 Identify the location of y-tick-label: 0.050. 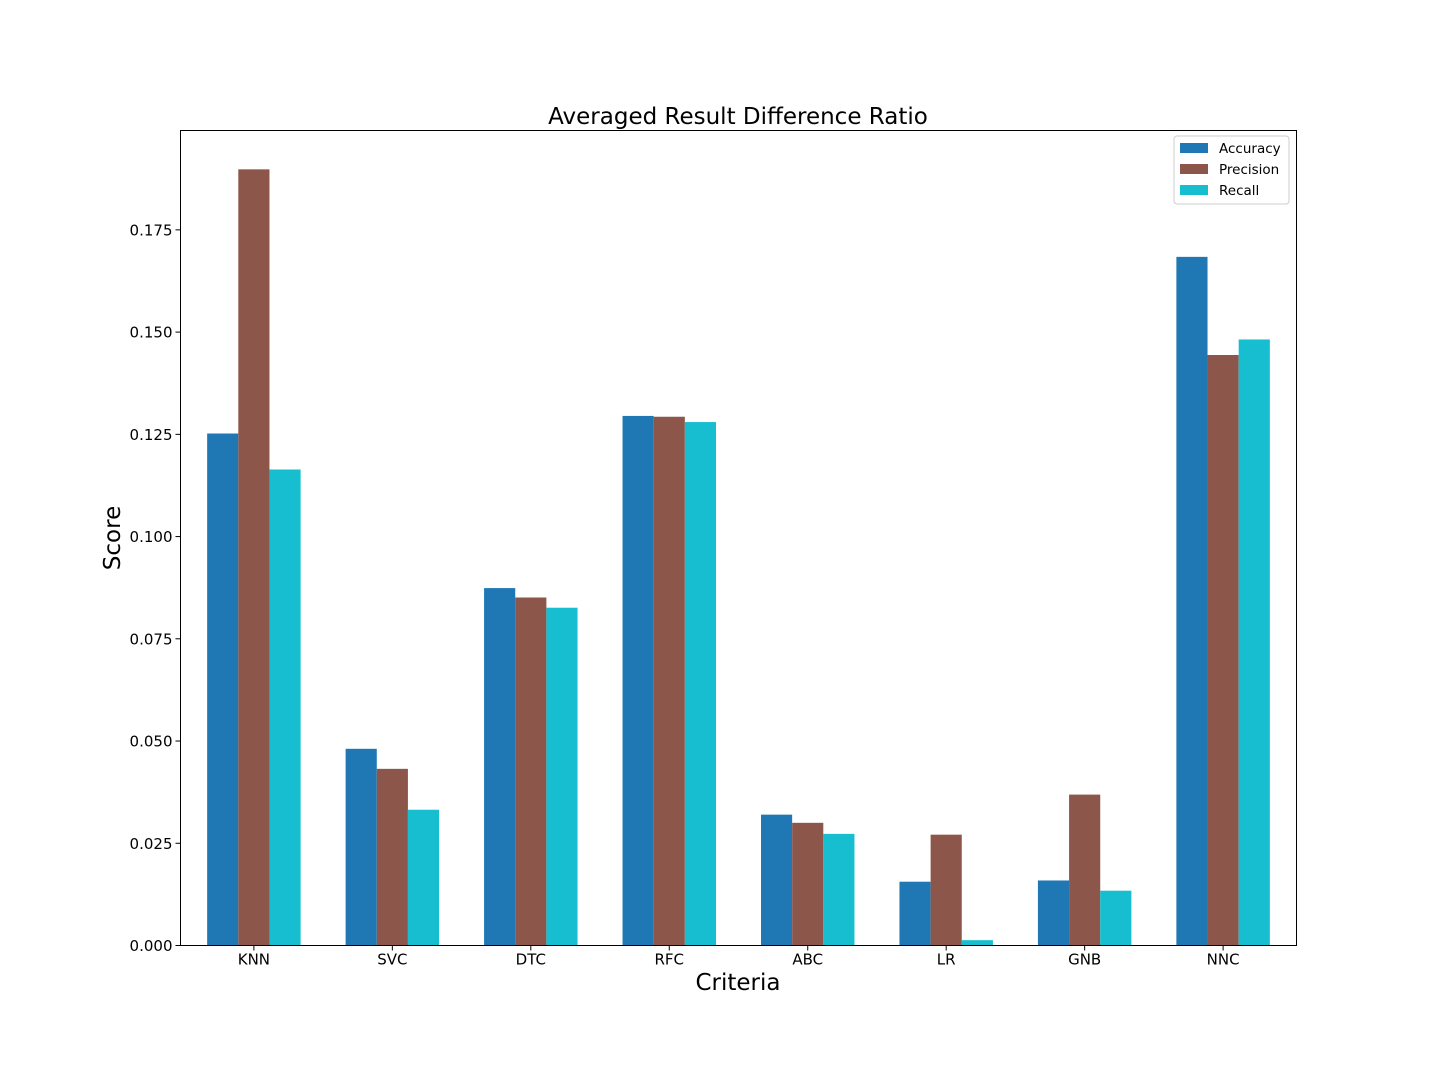
(151, 742).